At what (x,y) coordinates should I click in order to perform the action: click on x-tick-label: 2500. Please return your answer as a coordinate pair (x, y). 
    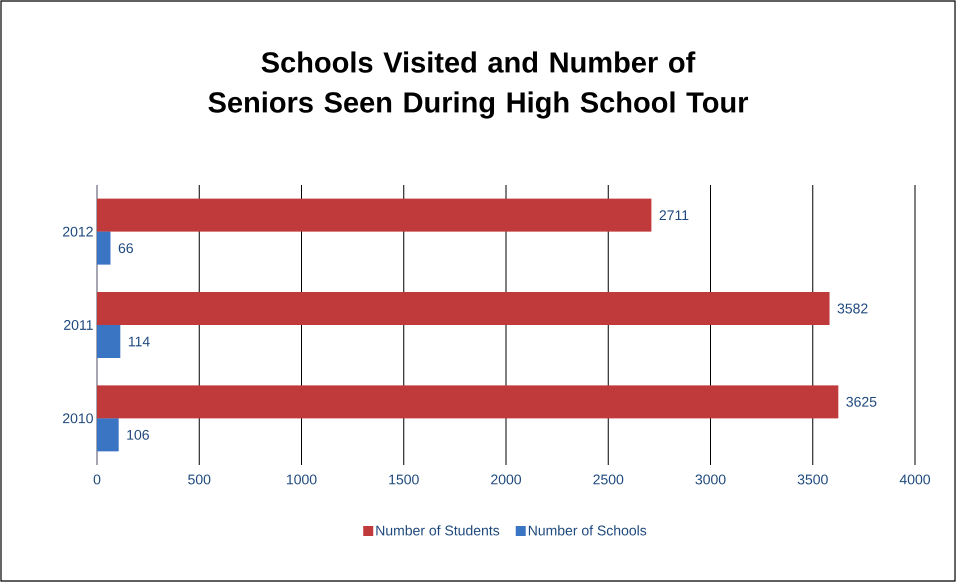
    Looking at the image, I should click on (608, 479).